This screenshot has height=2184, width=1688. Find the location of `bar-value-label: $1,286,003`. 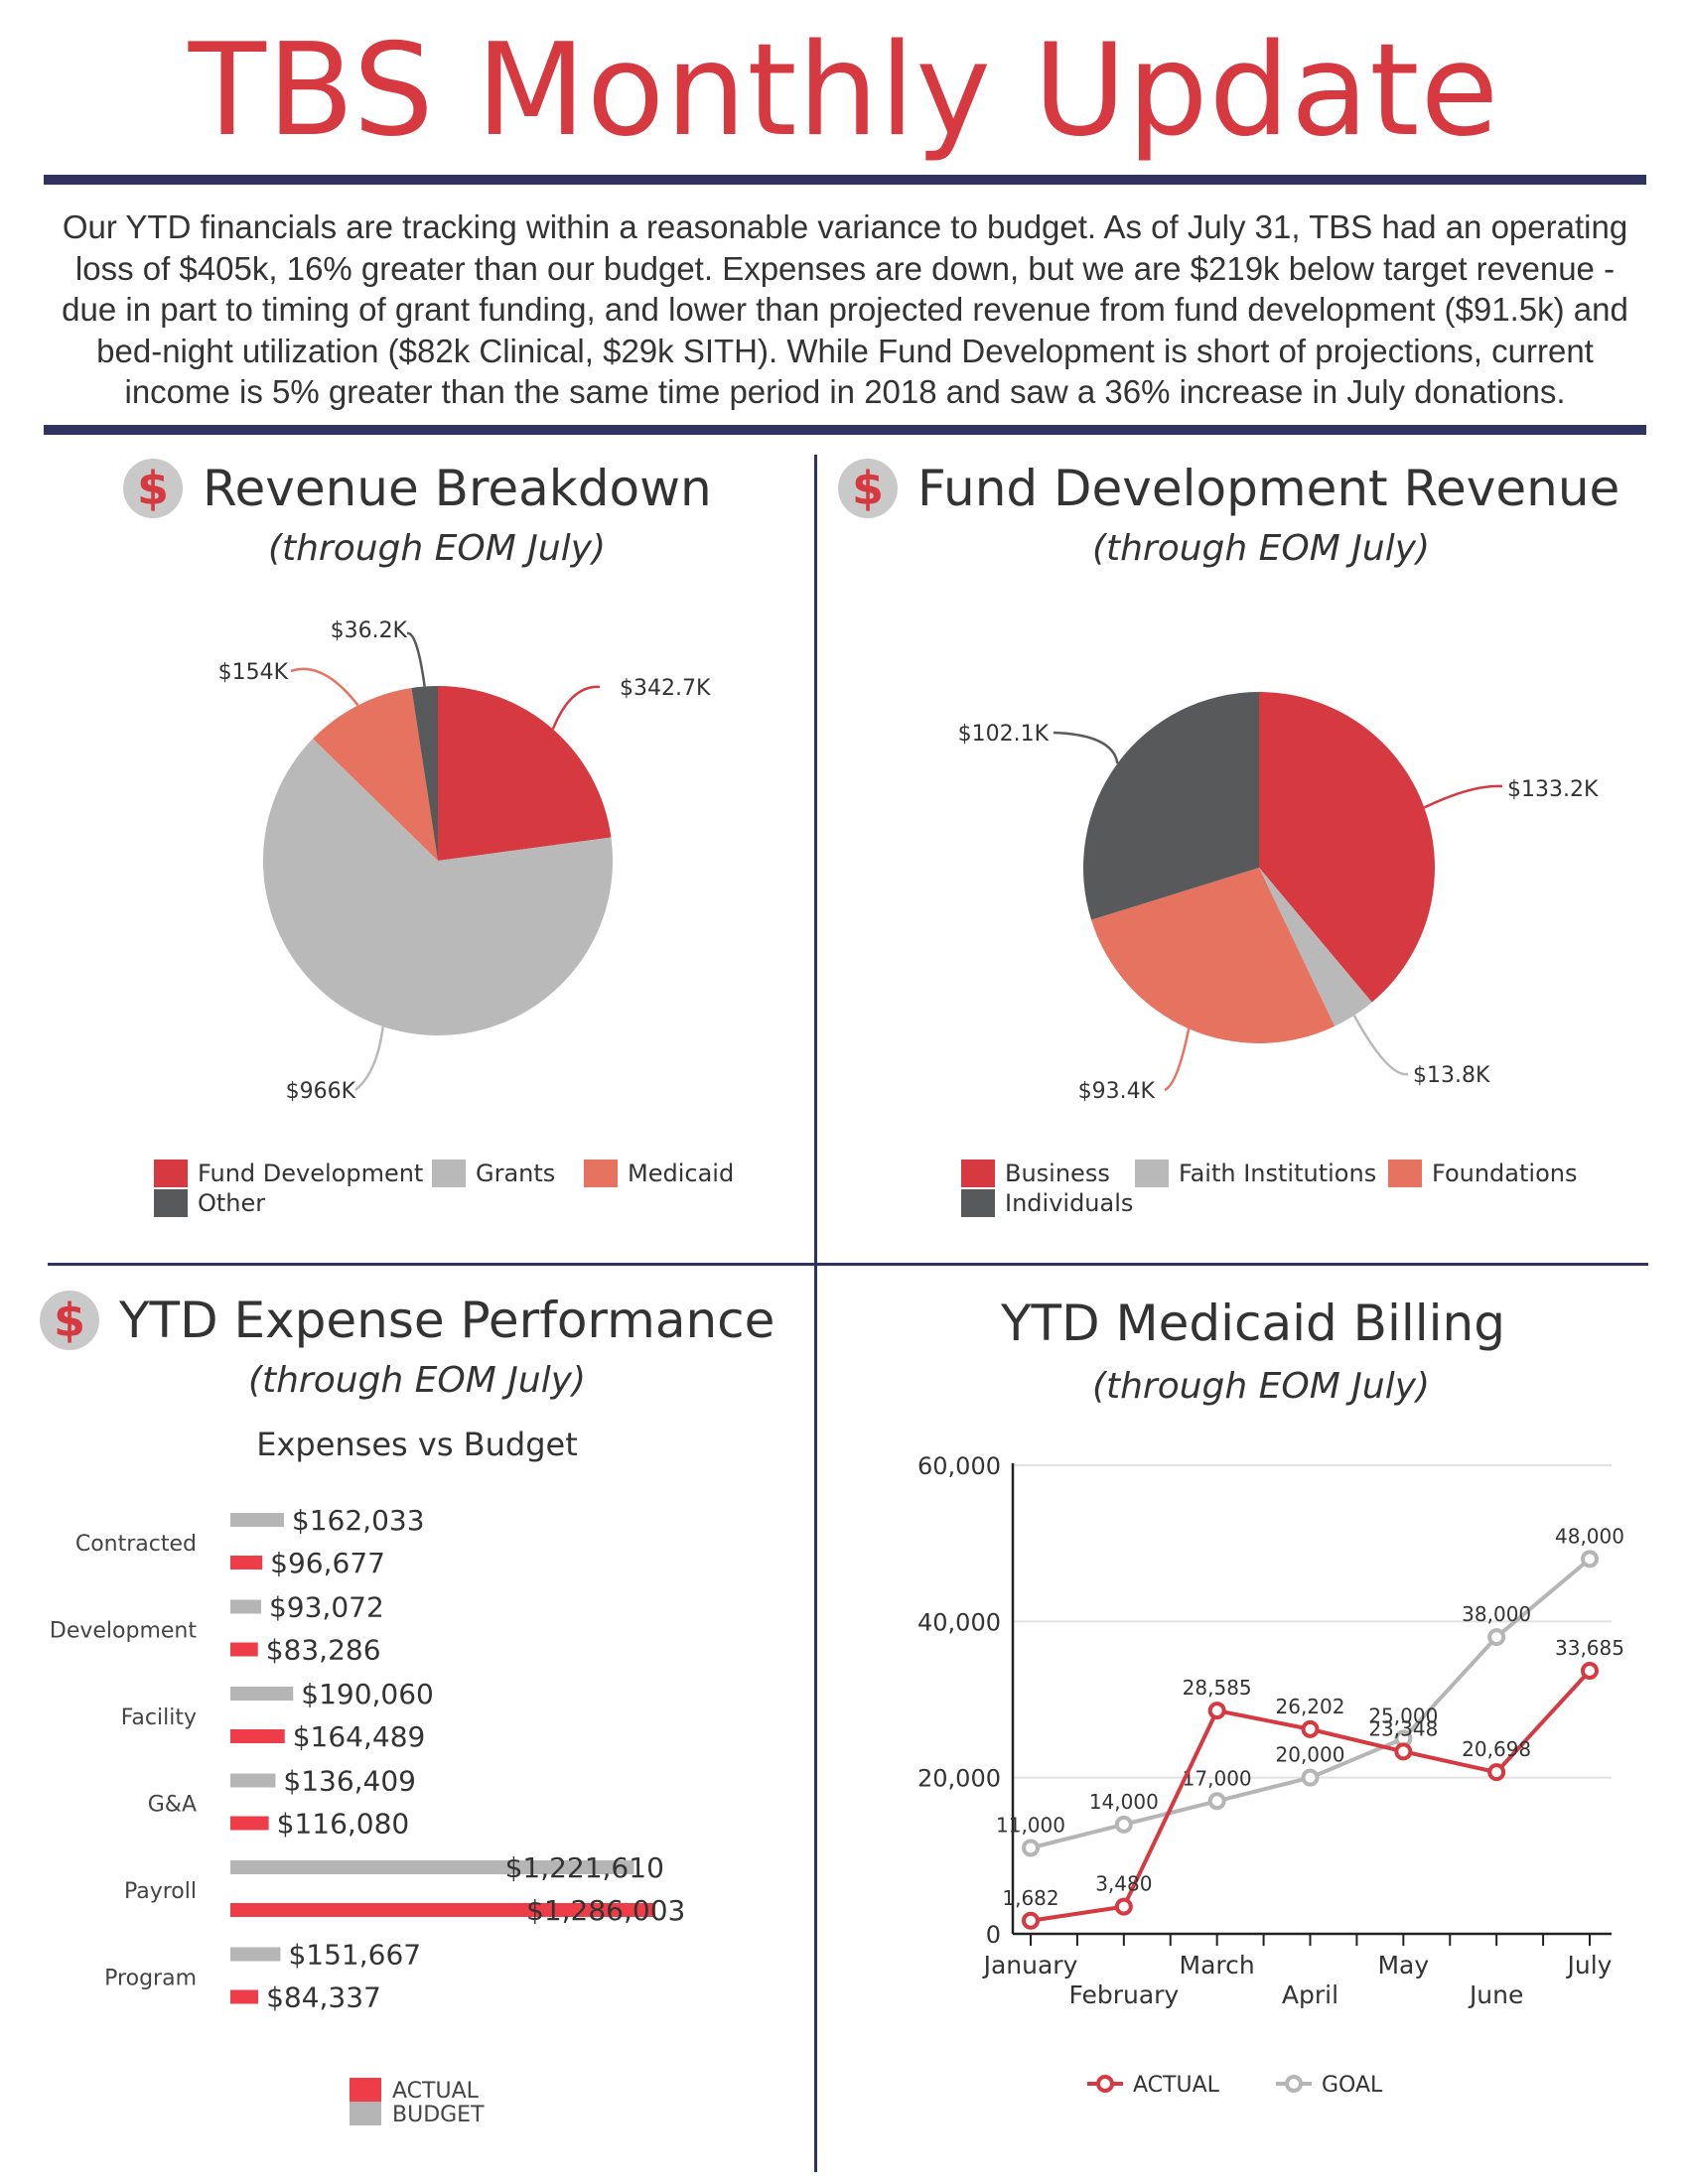

bar-value-label: $1,286,003 is located at coordinates (605, 1910).